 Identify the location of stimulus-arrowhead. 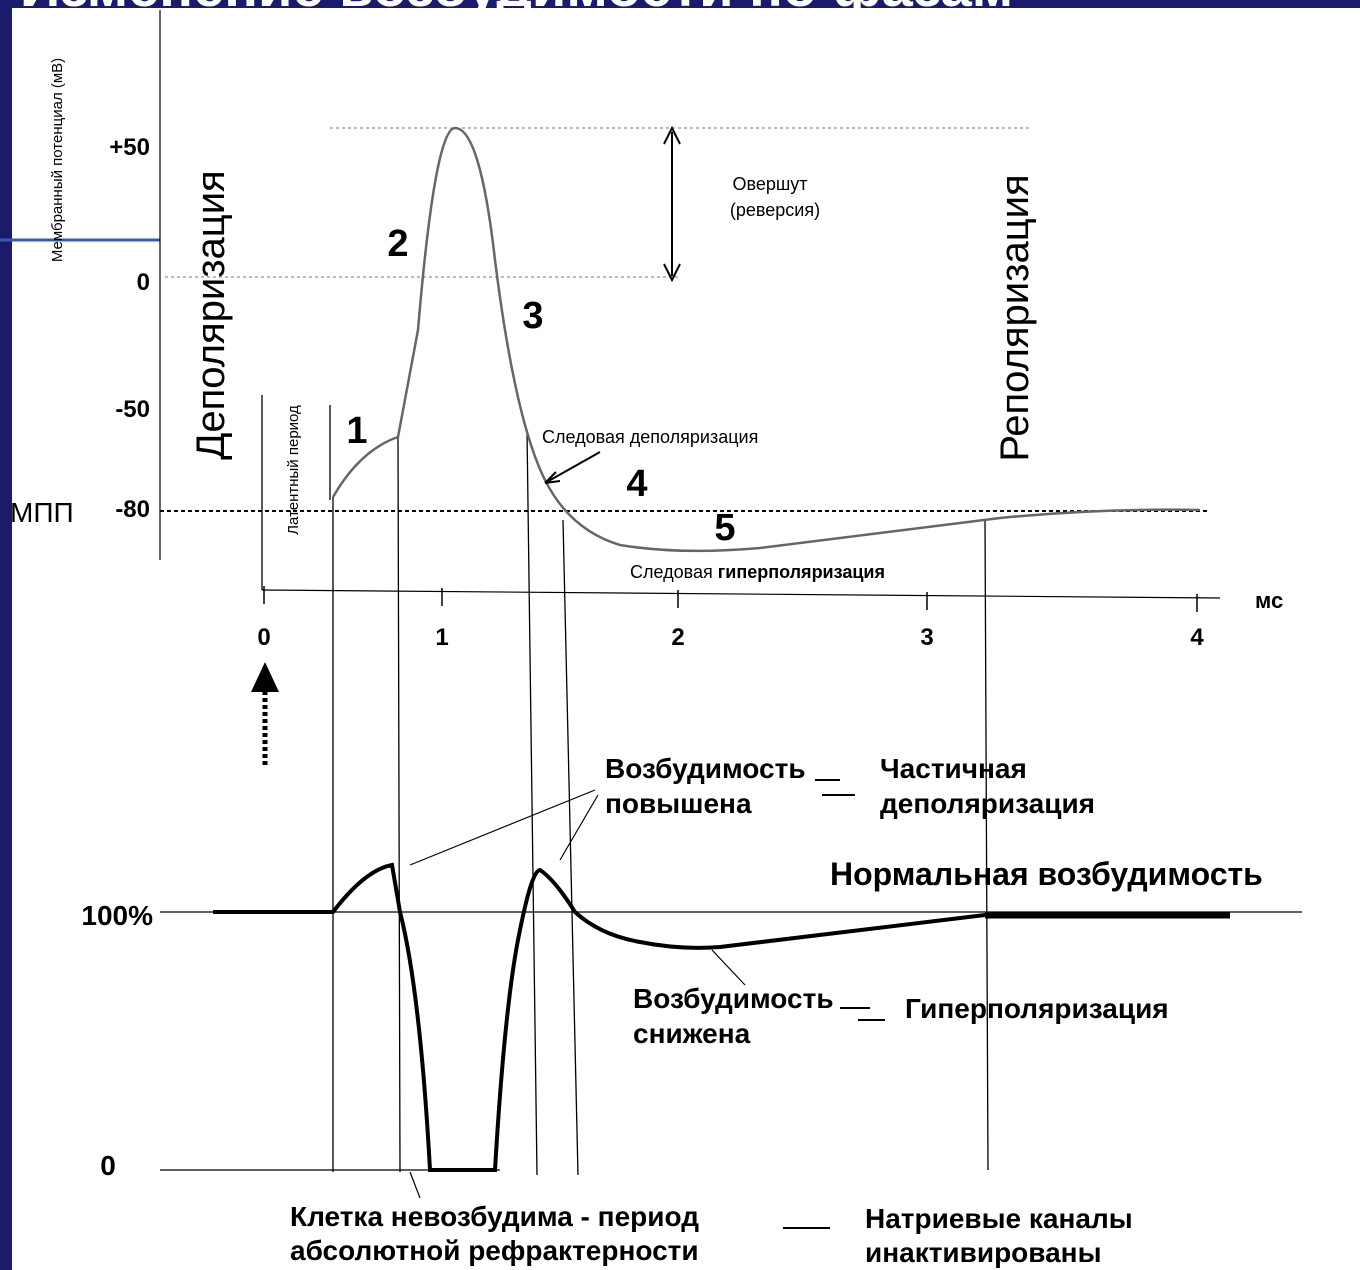
(265, 677).